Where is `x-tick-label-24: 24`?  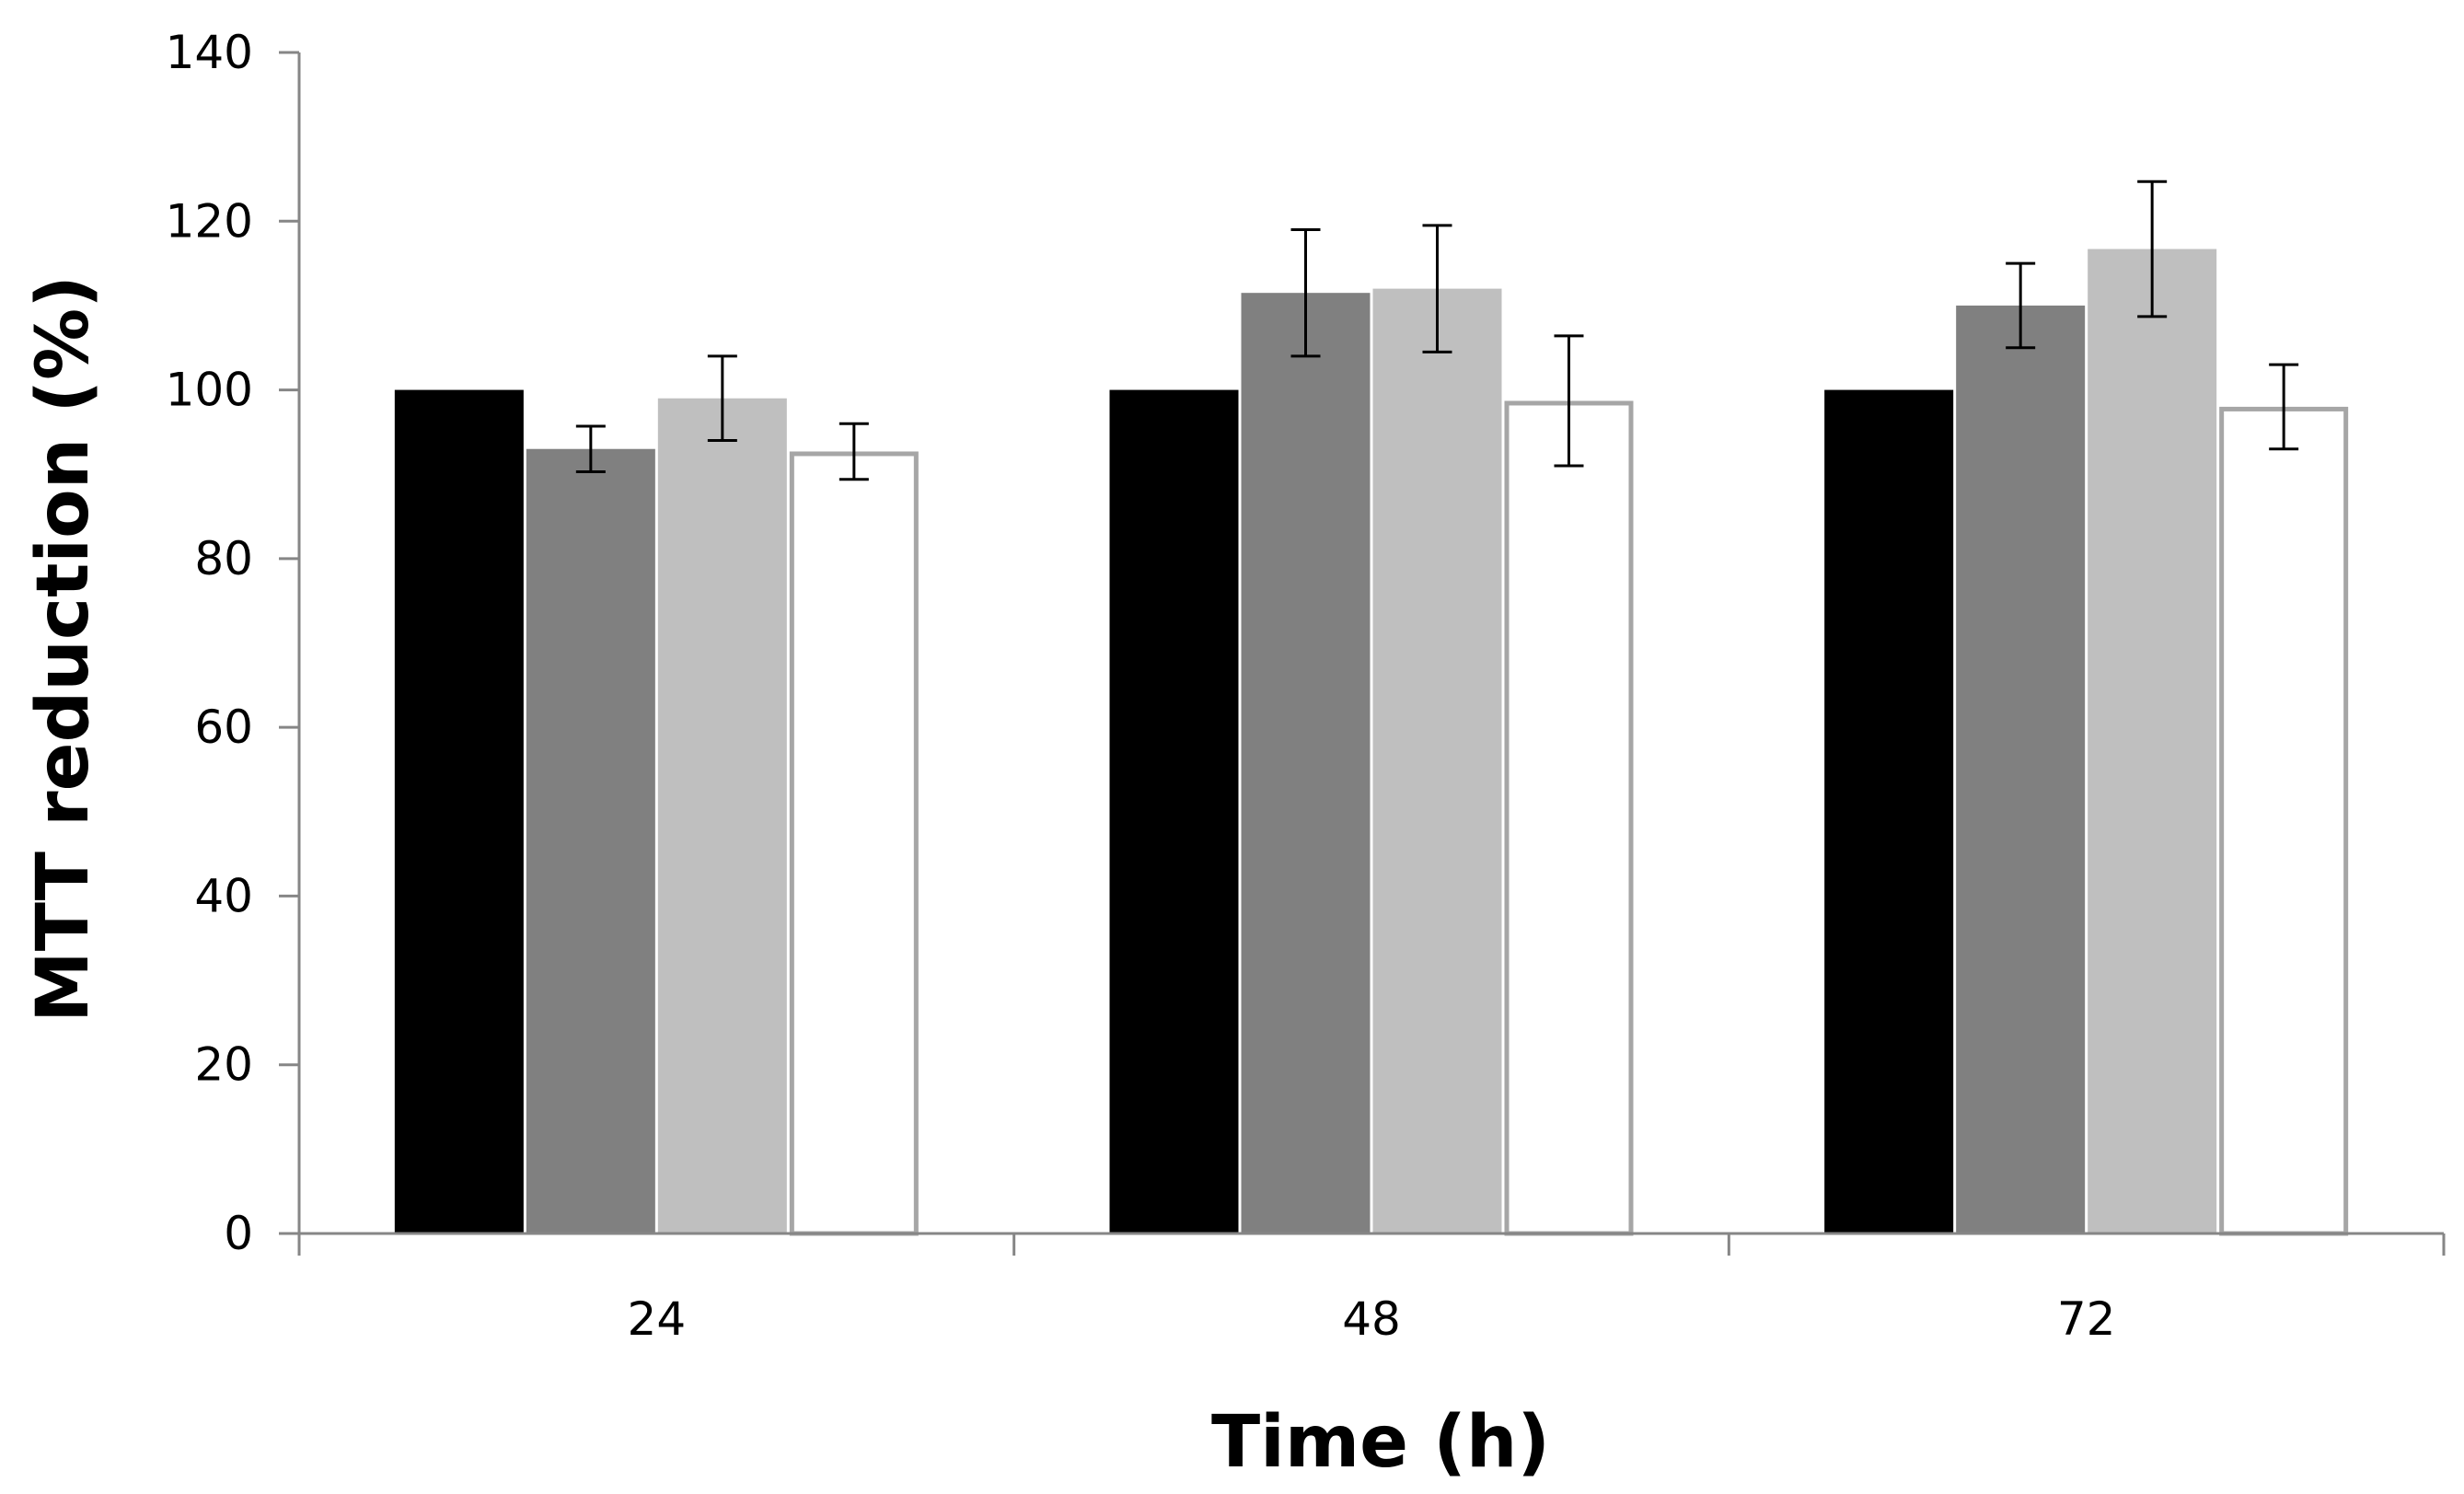
x-tick-label-24: 24 is located at coordinates (658, 1319).